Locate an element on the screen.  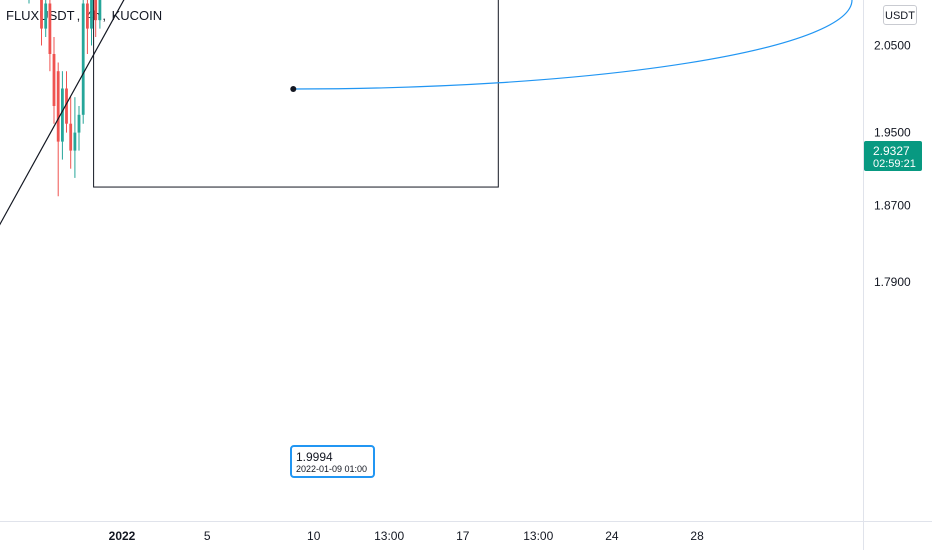
last-price-tag: 2.9327 02:59:21 is located at coordinates (893, 156).